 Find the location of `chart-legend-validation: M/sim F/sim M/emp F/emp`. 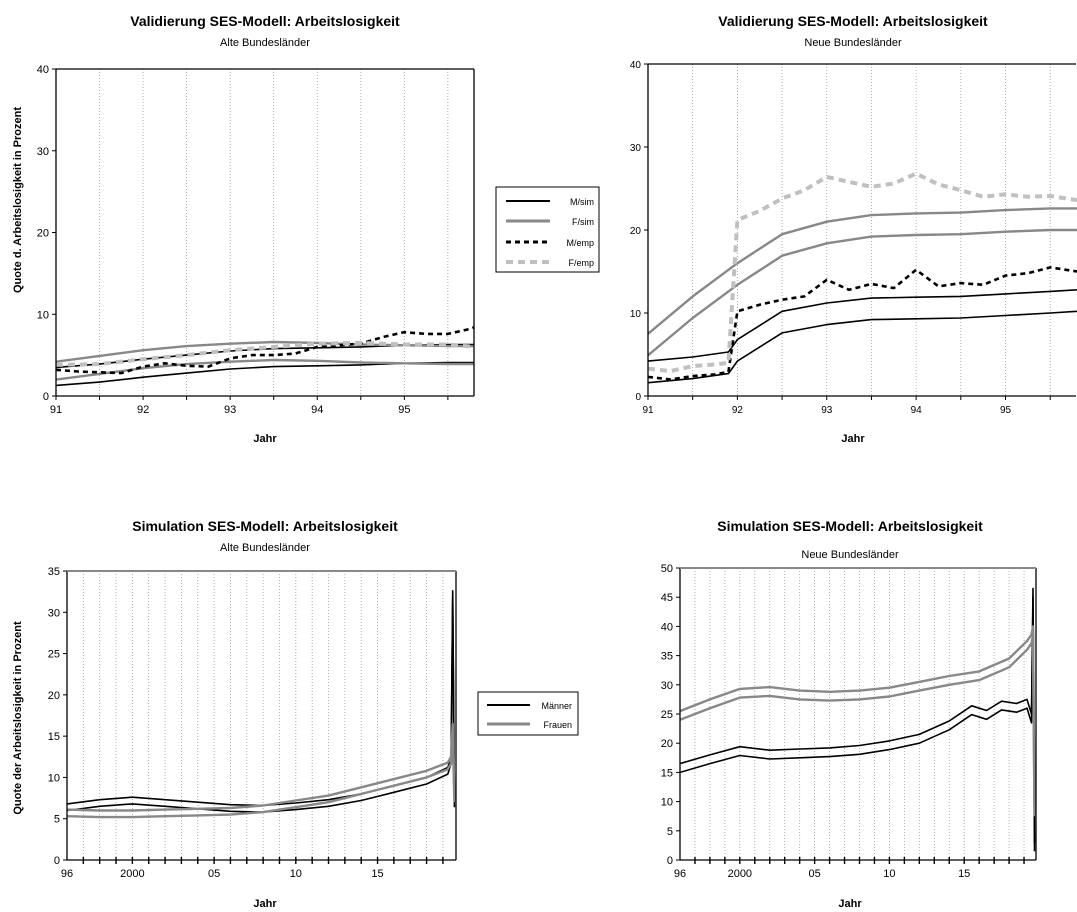

chart-legend-validation: M/sim F/sim M/emp F/emp is located at coordinates (547, 229).